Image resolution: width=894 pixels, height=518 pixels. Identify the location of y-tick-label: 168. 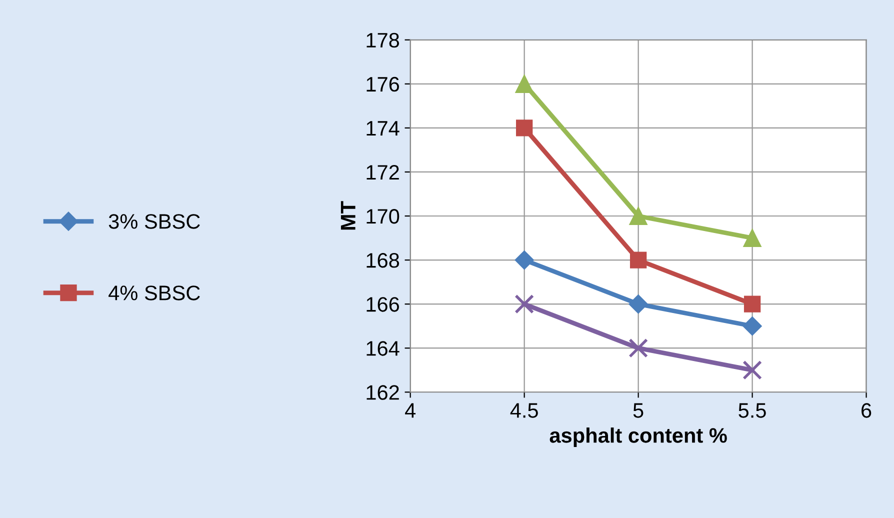
(383, 260).